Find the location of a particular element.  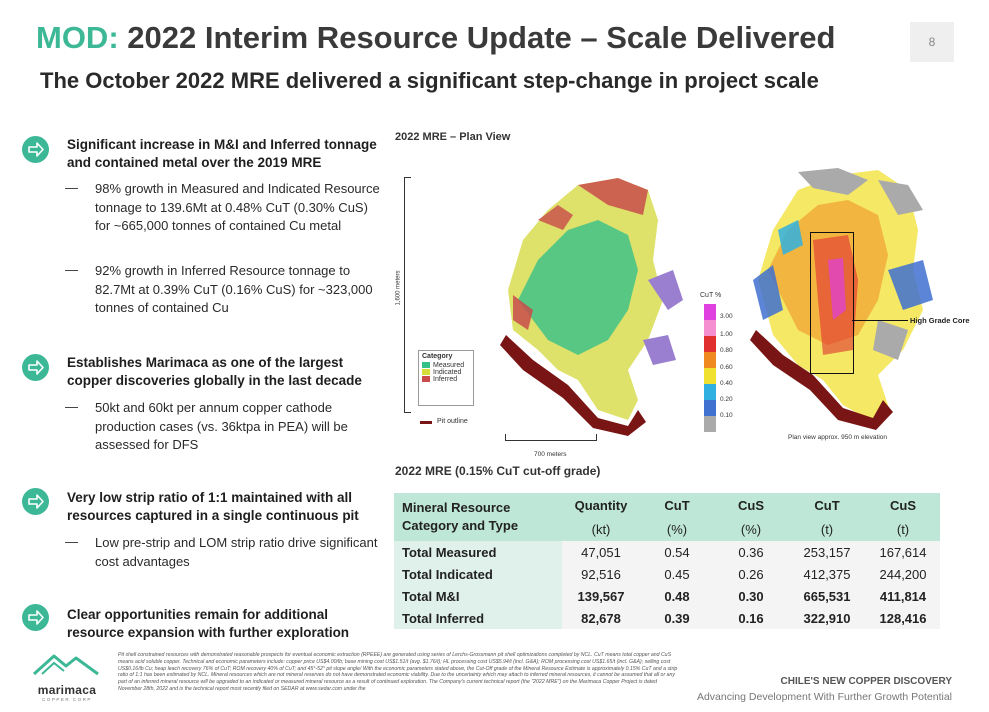

horizontal-scale-bar is located at coordinates (551, 437).